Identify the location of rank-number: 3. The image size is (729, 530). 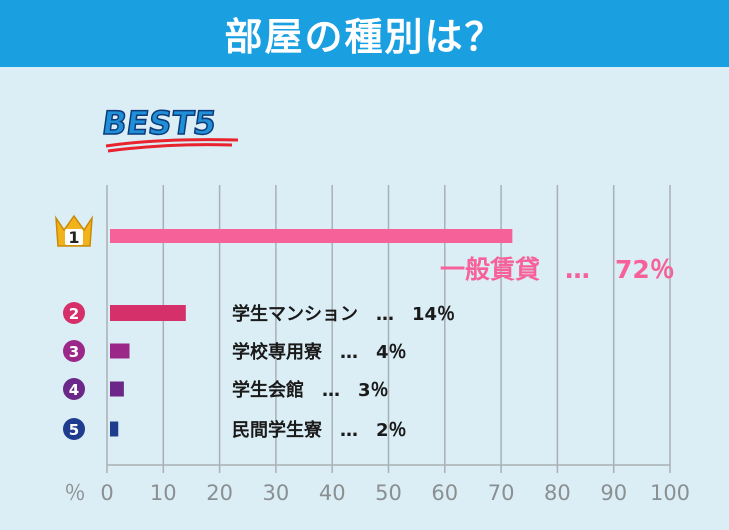
(74, 352).